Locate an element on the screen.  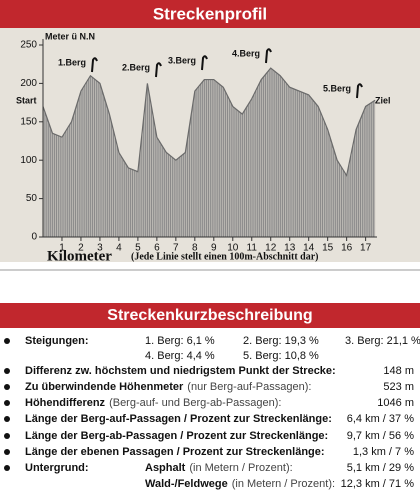
row-value: 148 m is located at coordinates (398, 371).